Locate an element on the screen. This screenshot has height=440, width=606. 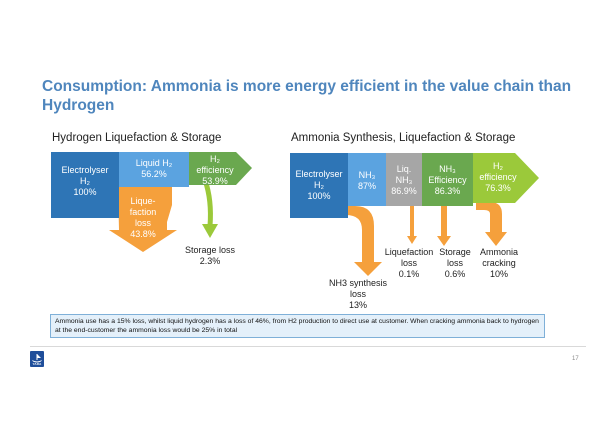
nh3-box is located at coordinates (367, 179).